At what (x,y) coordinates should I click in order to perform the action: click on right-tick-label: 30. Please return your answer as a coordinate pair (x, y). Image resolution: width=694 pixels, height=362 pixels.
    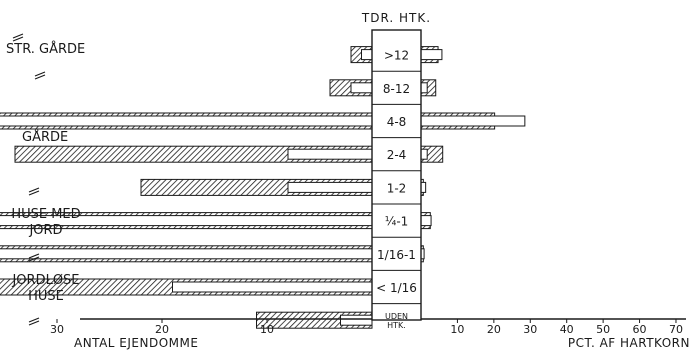
    Looking at the image, I should click on (530, 329).